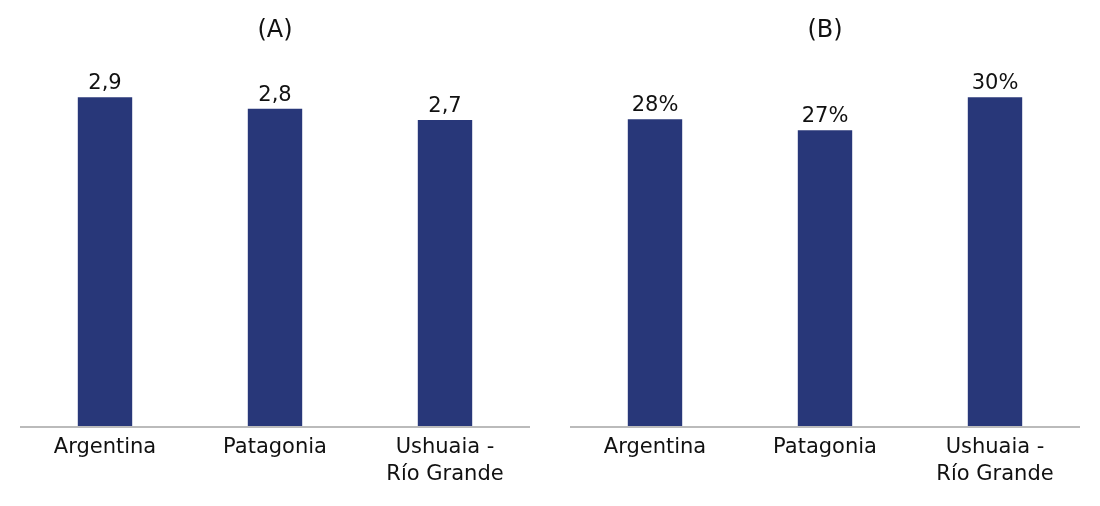 This screenshot has width=1100, height=506. I want to click on data-label: 28%, so click(655, 104).